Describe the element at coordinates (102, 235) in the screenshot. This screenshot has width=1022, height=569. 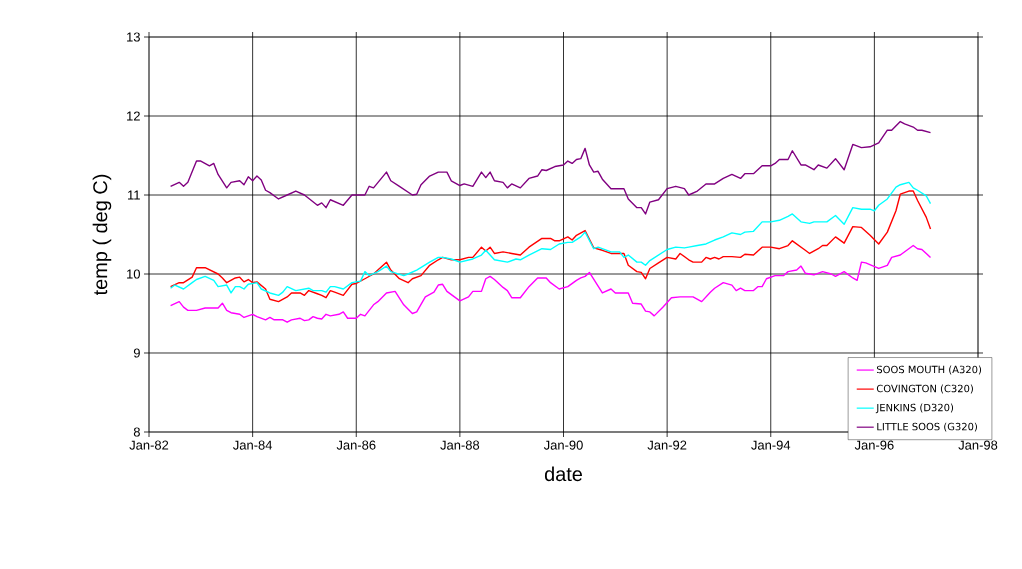
I see `y-axis-title: temp ( deg C)` at that location.